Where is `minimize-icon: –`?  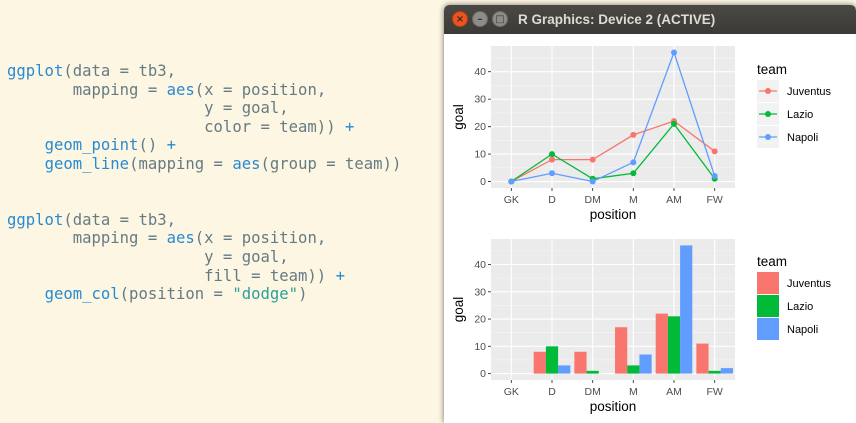 minimize-icon: – is located at coordinates (480, 19).